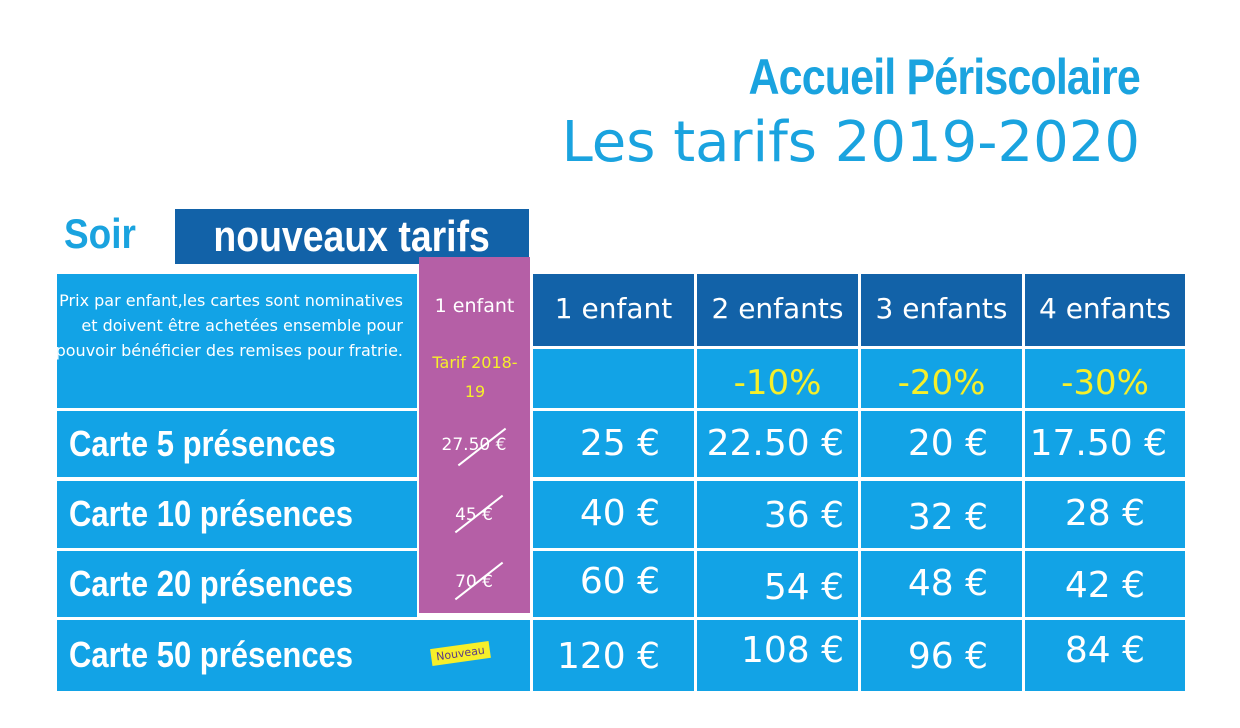  Describe the element at coordinates (777, 655) in the screenshot. I see `price-r4-c2: 108 €` at that location.